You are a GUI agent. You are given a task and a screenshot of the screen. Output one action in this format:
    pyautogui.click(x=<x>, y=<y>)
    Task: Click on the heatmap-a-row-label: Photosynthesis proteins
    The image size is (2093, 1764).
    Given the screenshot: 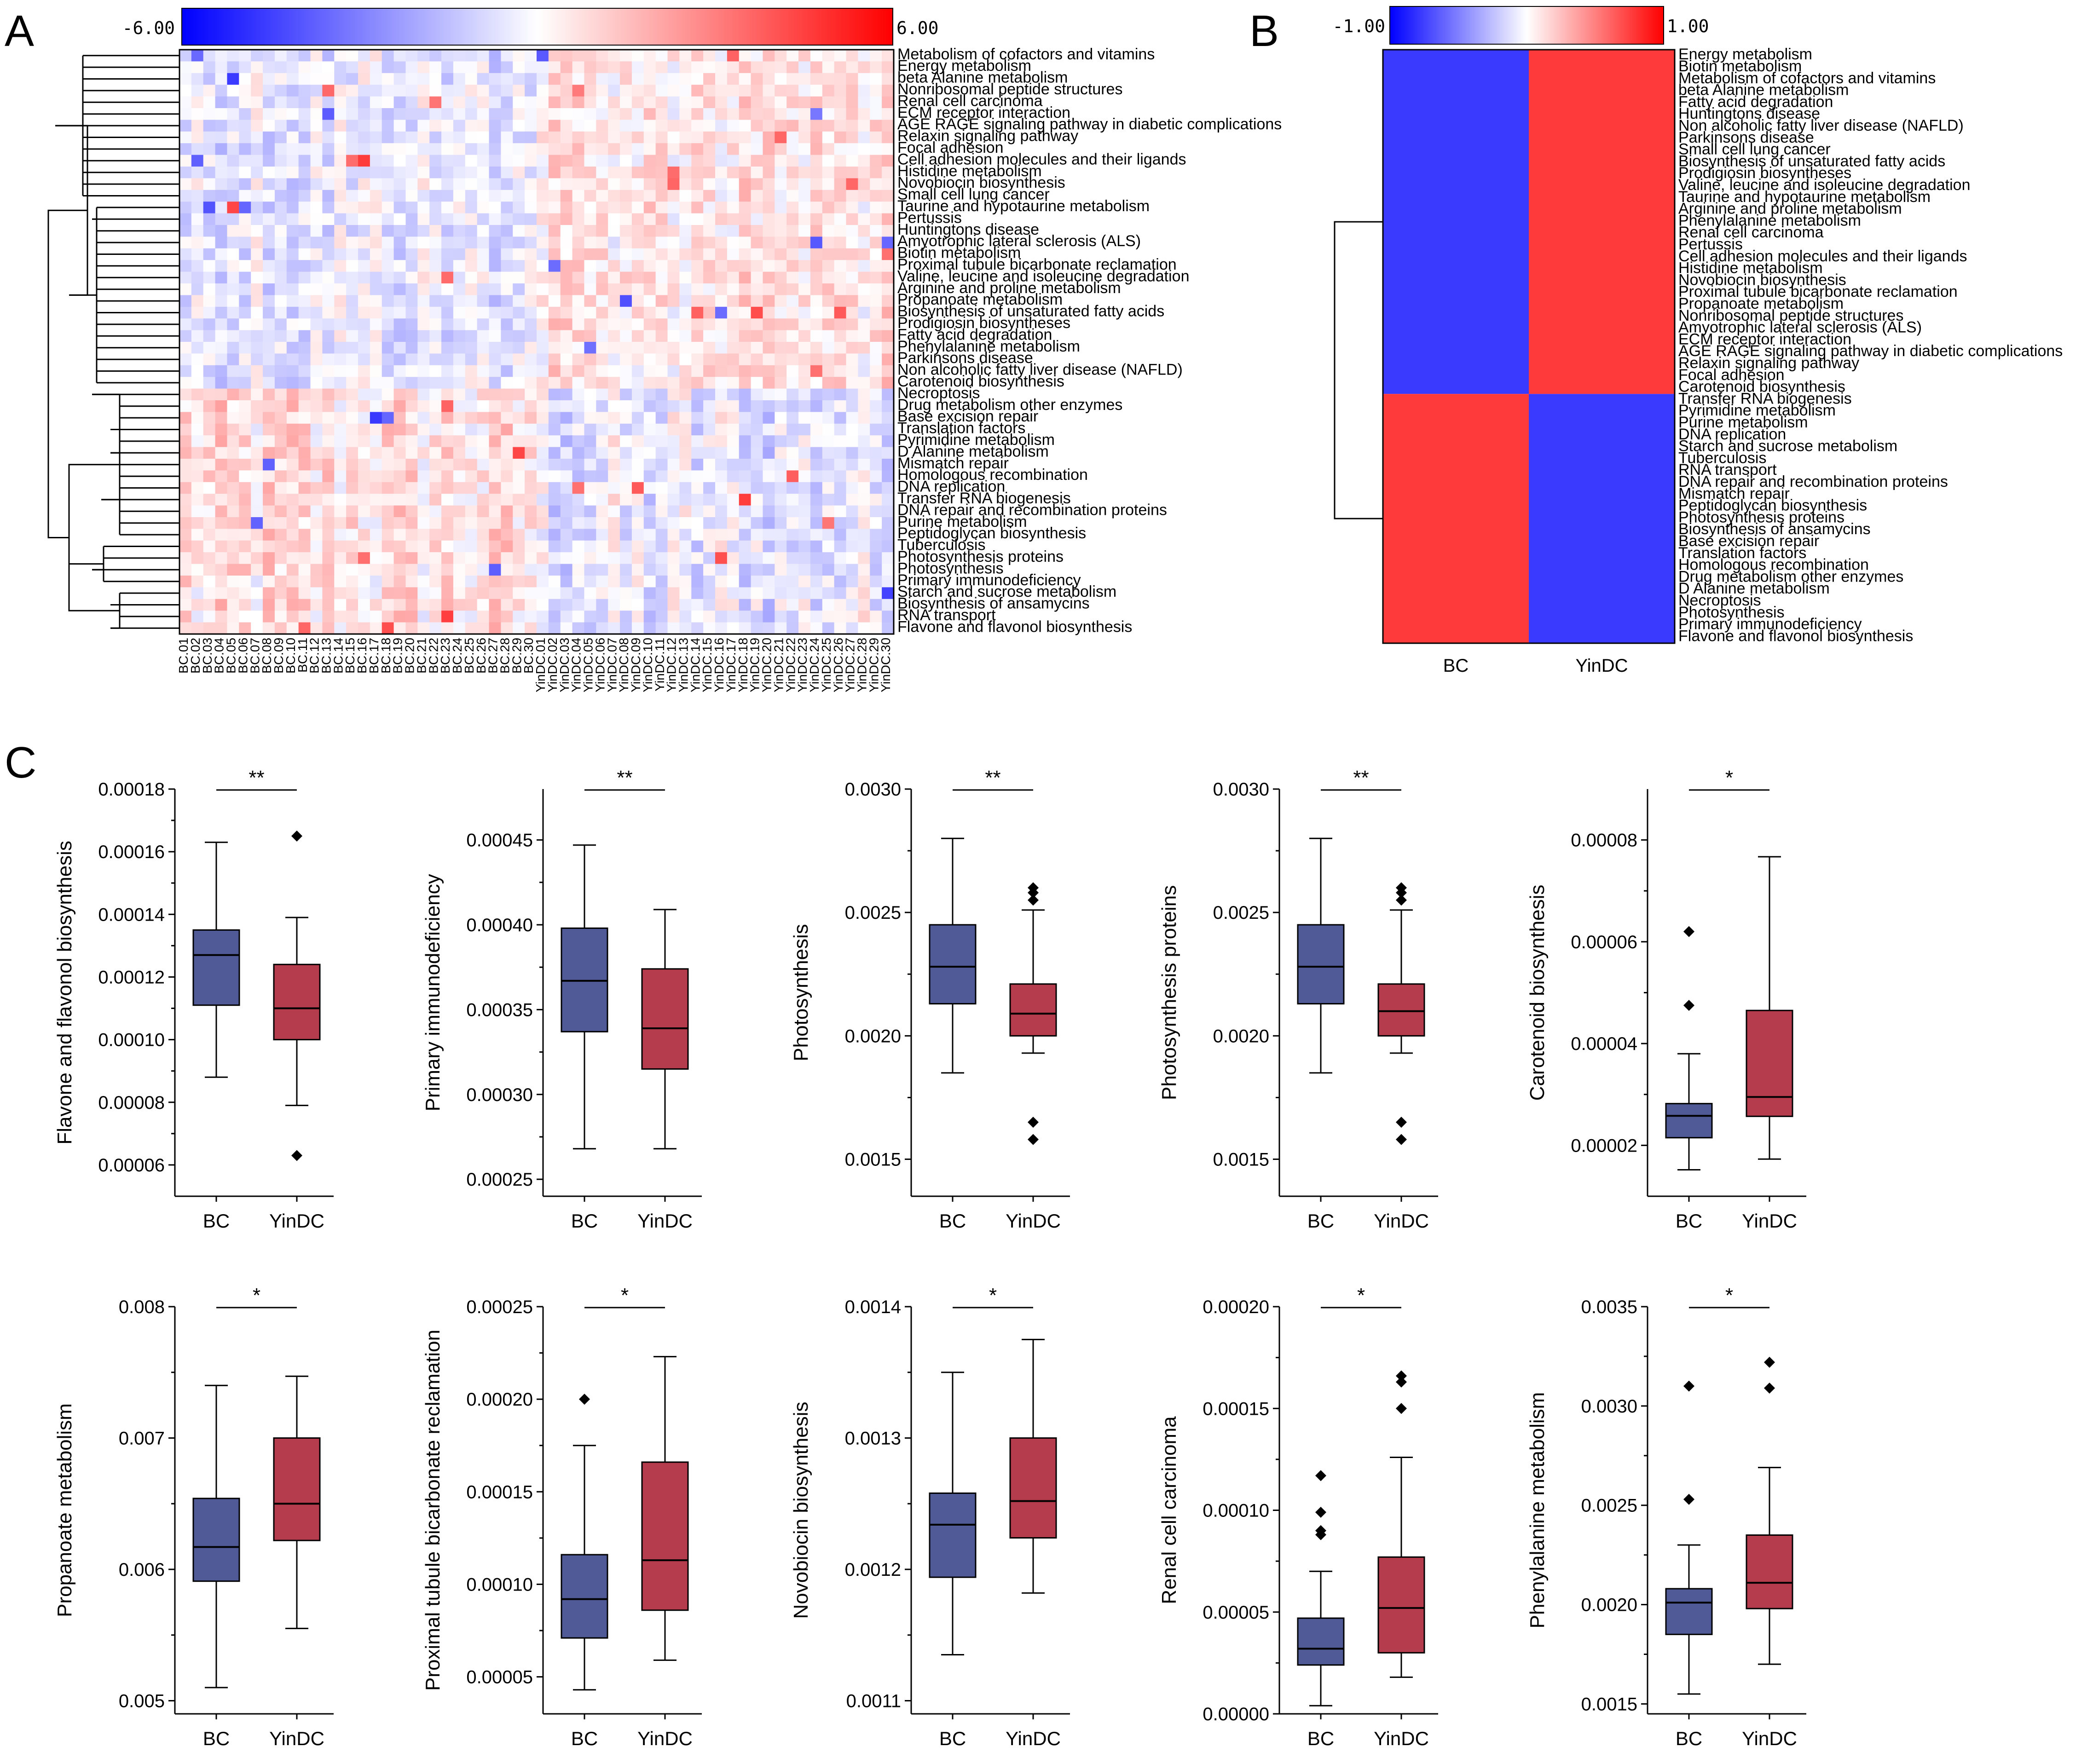 What is the action you would take?
    pyautogui.click(x=980, y=556)
    